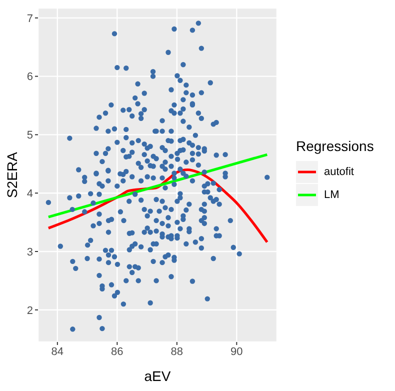  Describe the element at coordinates (29, 18) in the screenshot. I see `y-tick-label: 7` at that location.